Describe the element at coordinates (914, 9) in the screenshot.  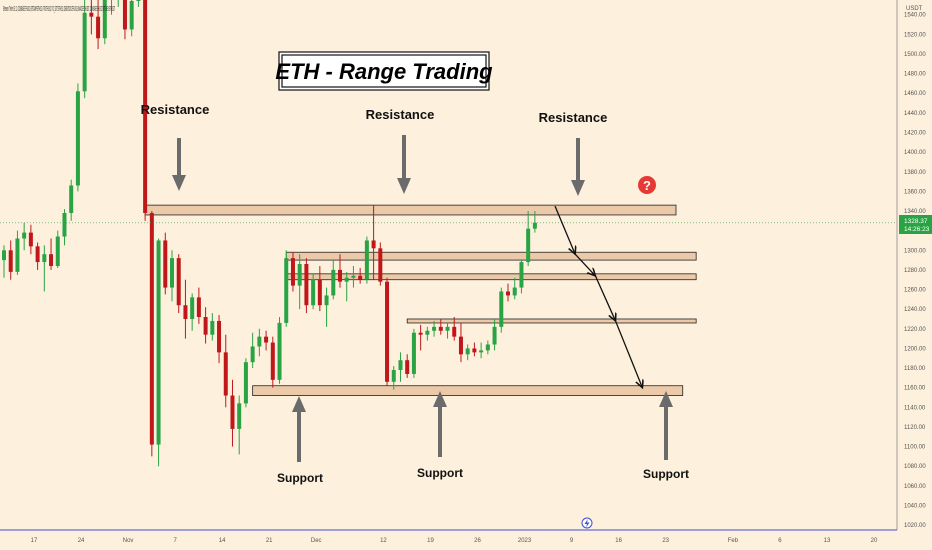
I see `currency-label: USDT` at that location.